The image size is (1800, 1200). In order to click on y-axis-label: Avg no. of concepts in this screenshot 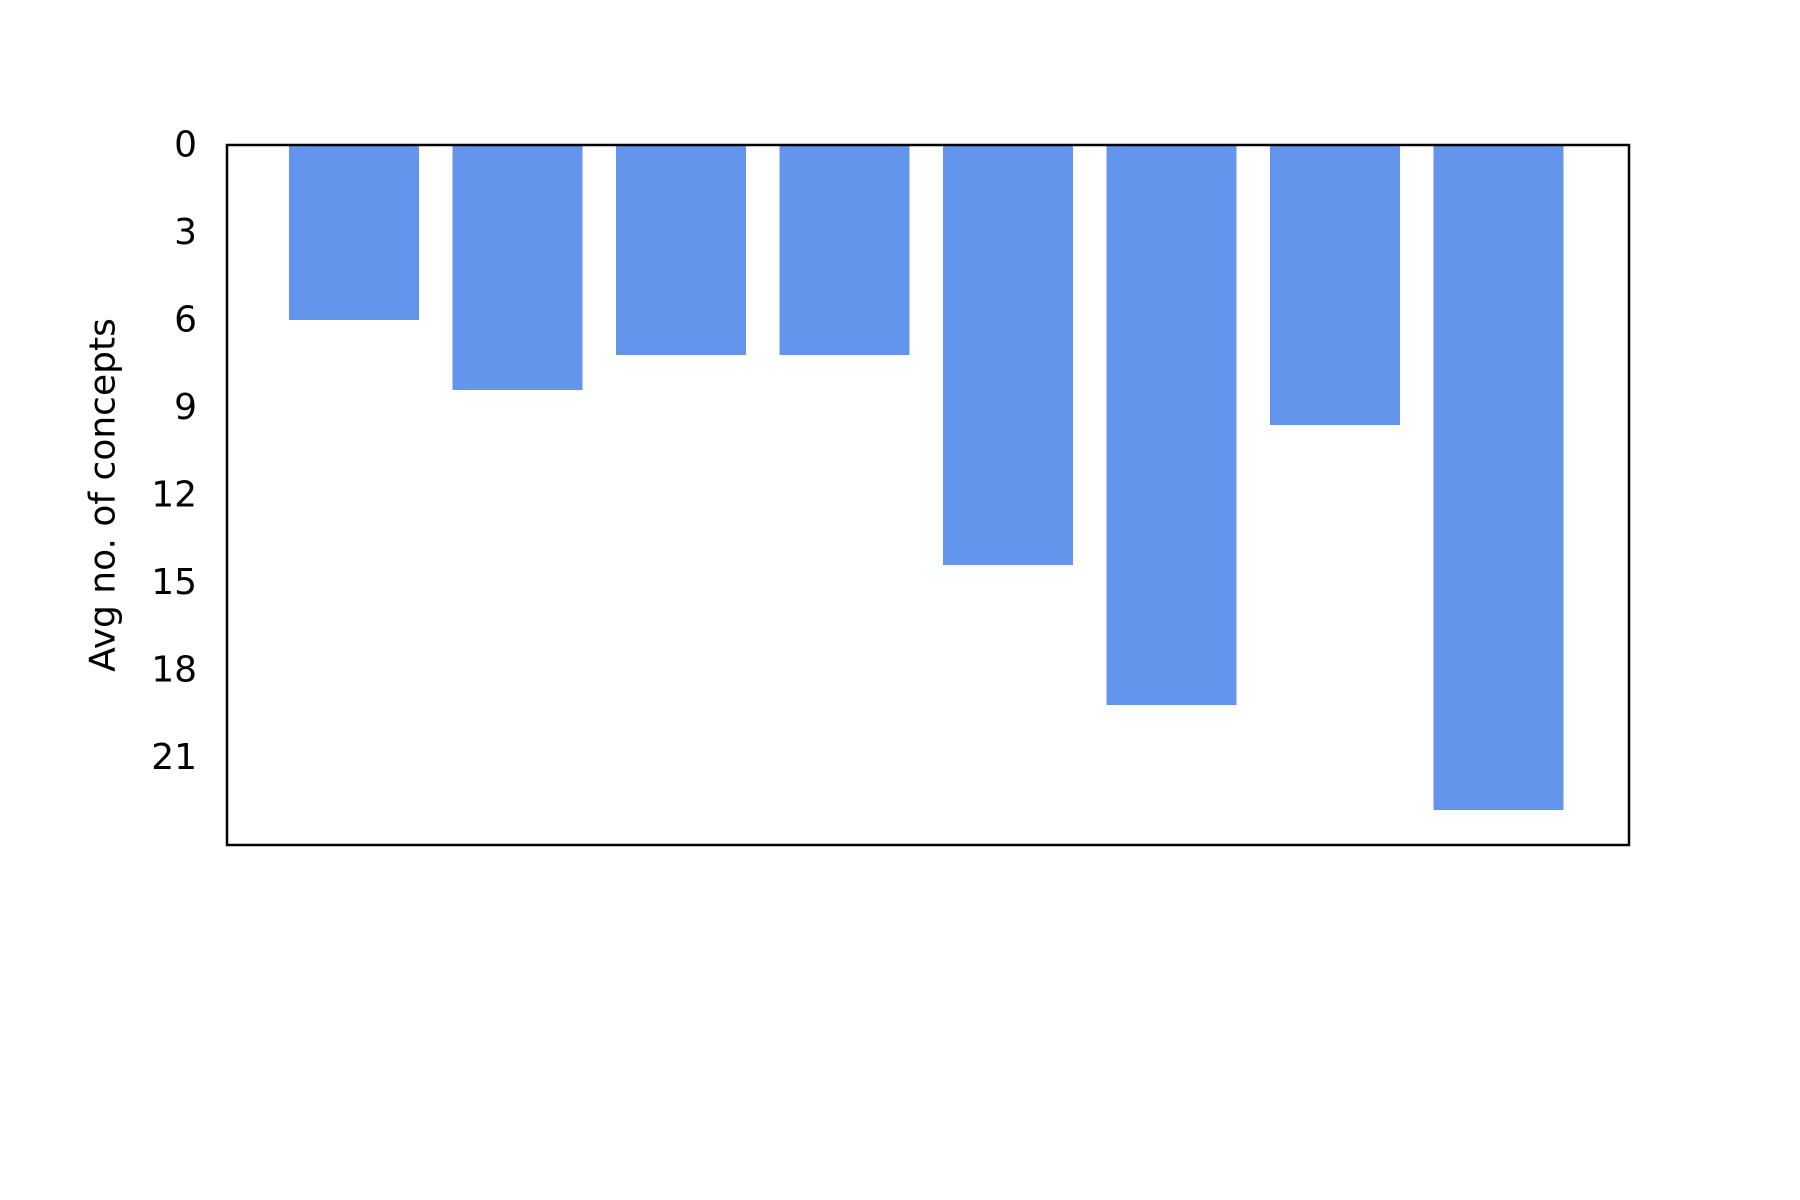, I will do `click(103, 495)`.